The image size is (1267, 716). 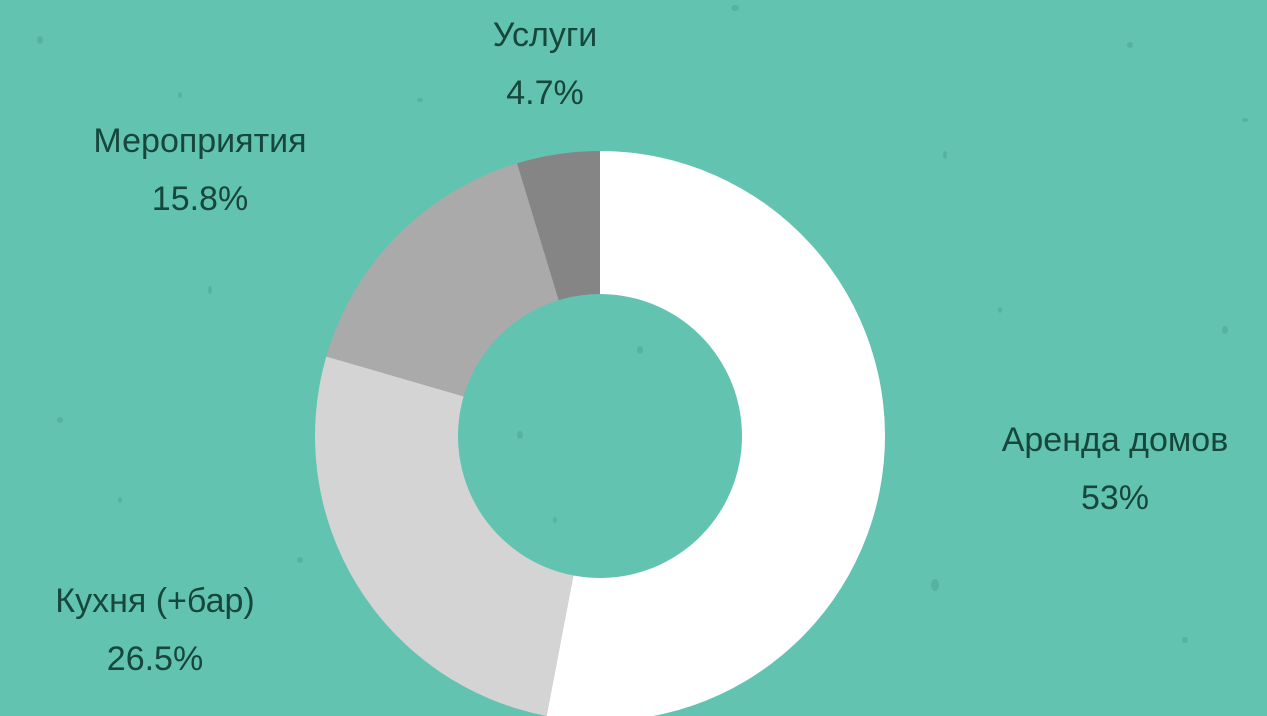 I want to click on slice-value-label: 26.5%, so click(x=155, y=659).